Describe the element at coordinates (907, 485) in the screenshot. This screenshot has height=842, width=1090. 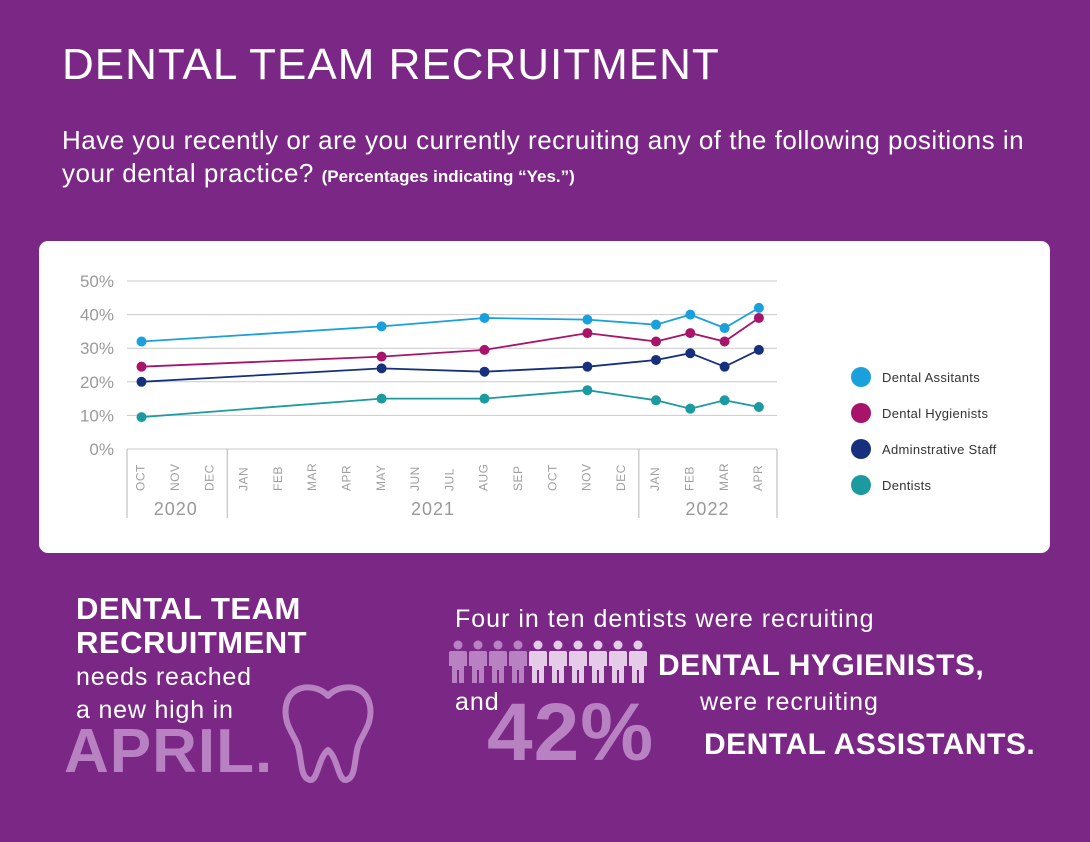
I see `legend-label: Dentists` at that location.